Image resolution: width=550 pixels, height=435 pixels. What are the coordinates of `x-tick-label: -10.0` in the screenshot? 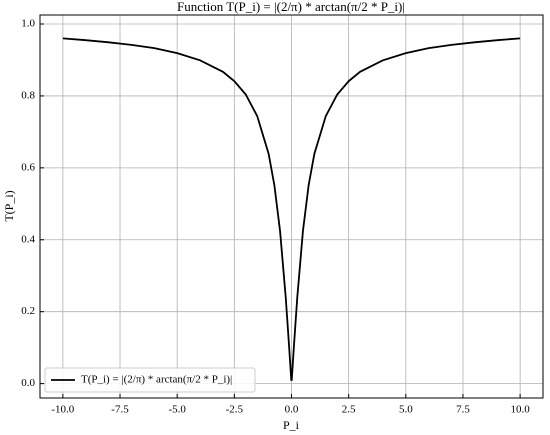 It's located at (62, 410).